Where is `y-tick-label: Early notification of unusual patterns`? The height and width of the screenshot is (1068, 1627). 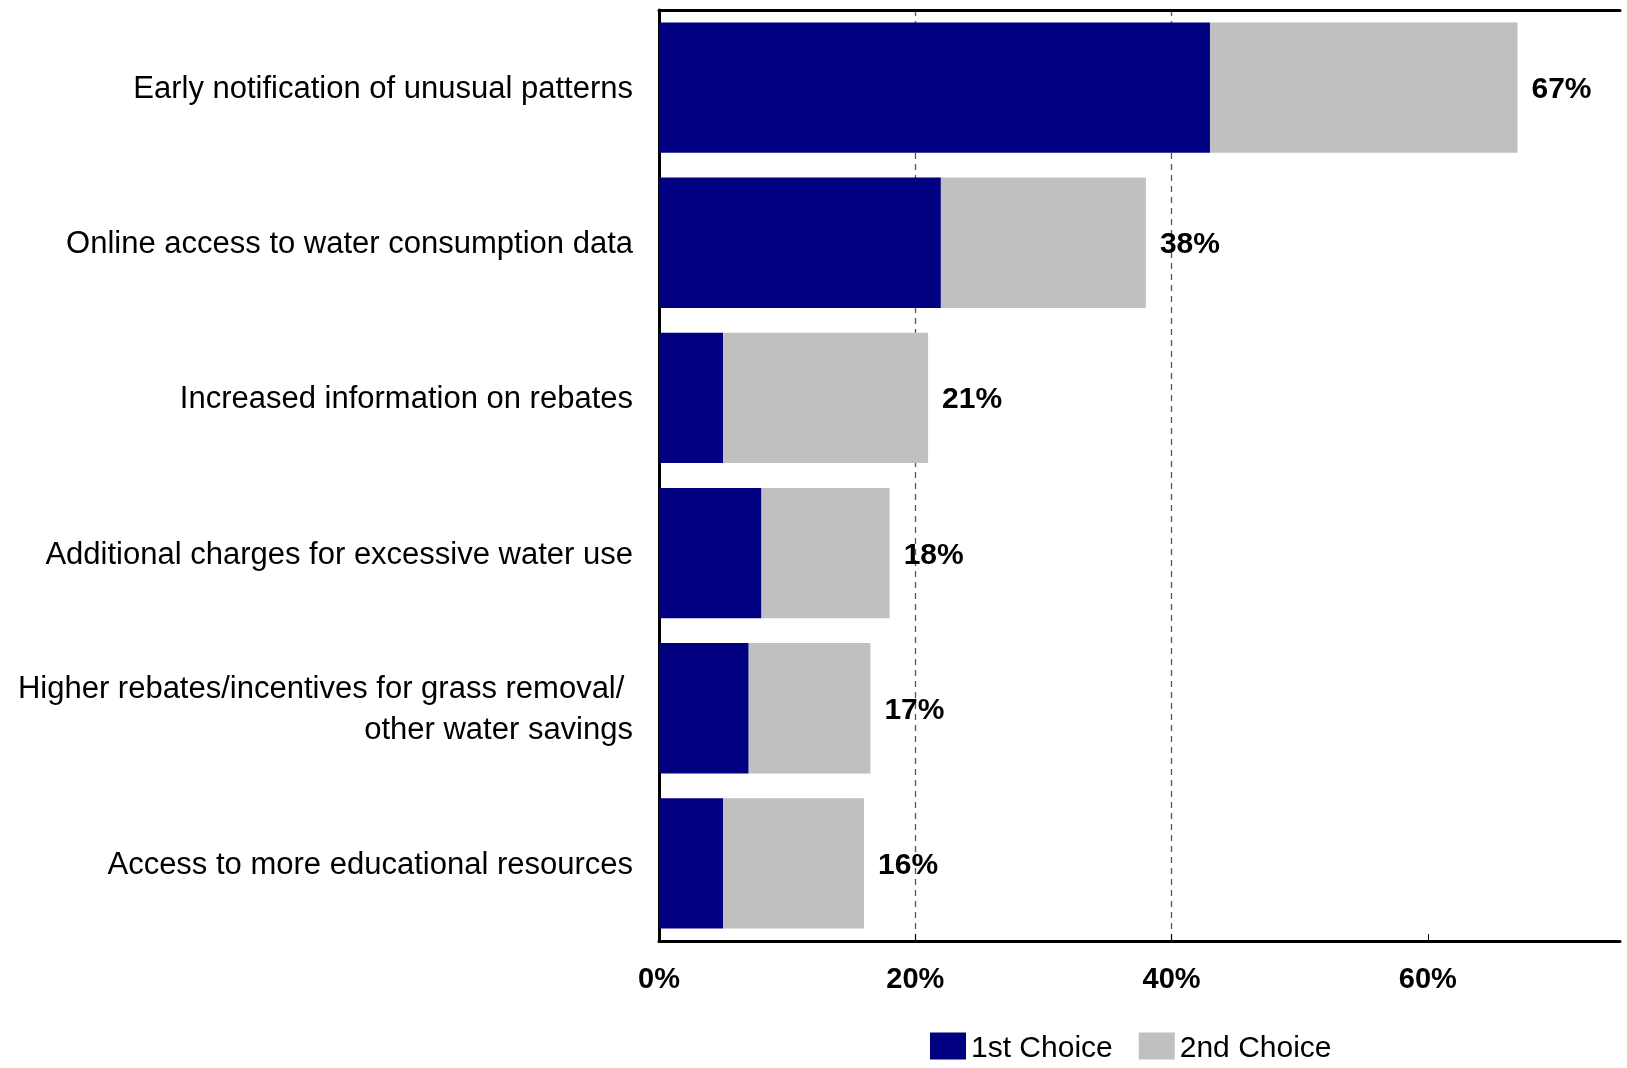 y-tick-label: Early notification of unusual patterns is located at coordinates (383, 88).